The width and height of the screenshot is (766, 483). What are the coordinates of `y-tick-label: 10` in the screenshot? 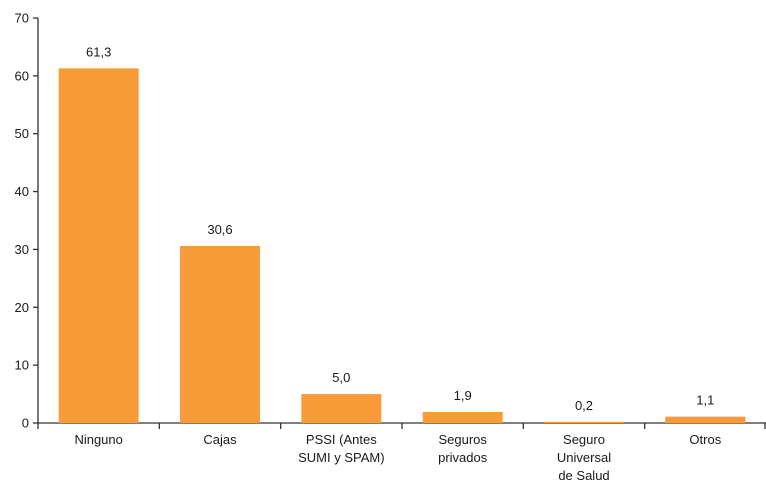 It's located at (22, 365).